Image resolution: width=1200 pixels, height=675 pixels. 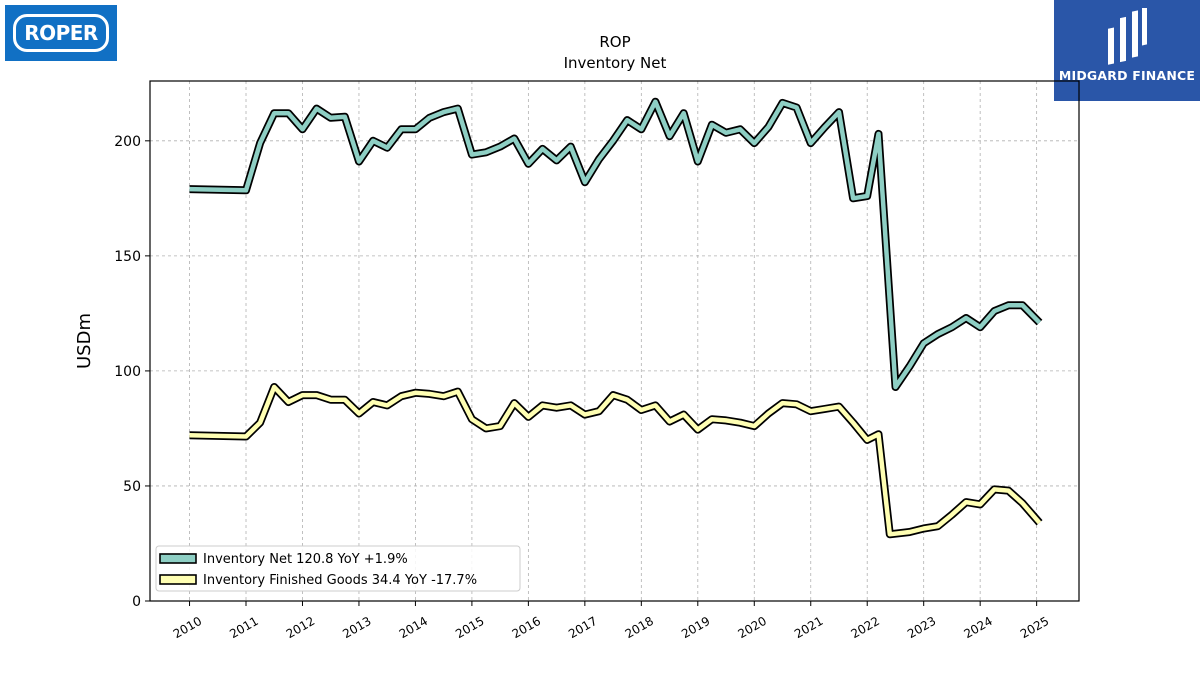 What do you see at coordinates (469, 627) in the screenshot?
I see `x-tick-label: 2015` at bounding box center [469, 627].